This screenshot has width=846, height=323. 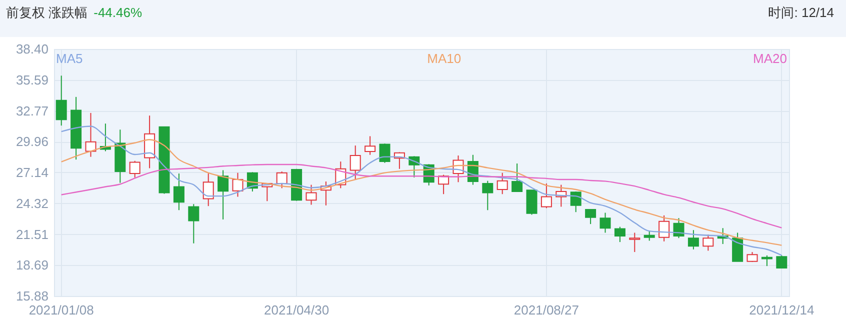 What do you see at coordinates (32, 110) in the screenshot?
I see `y-tick-label: 32.77` at bounding box center [32, 110].